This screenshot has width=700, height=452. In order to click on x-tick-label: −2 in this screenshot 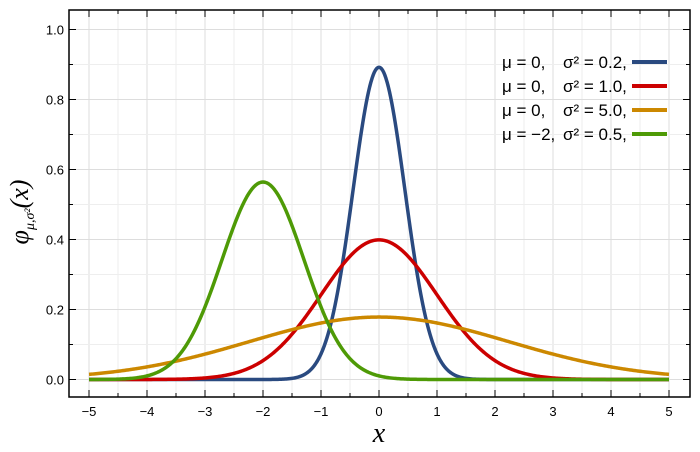, I will do `click(263, 411)`.